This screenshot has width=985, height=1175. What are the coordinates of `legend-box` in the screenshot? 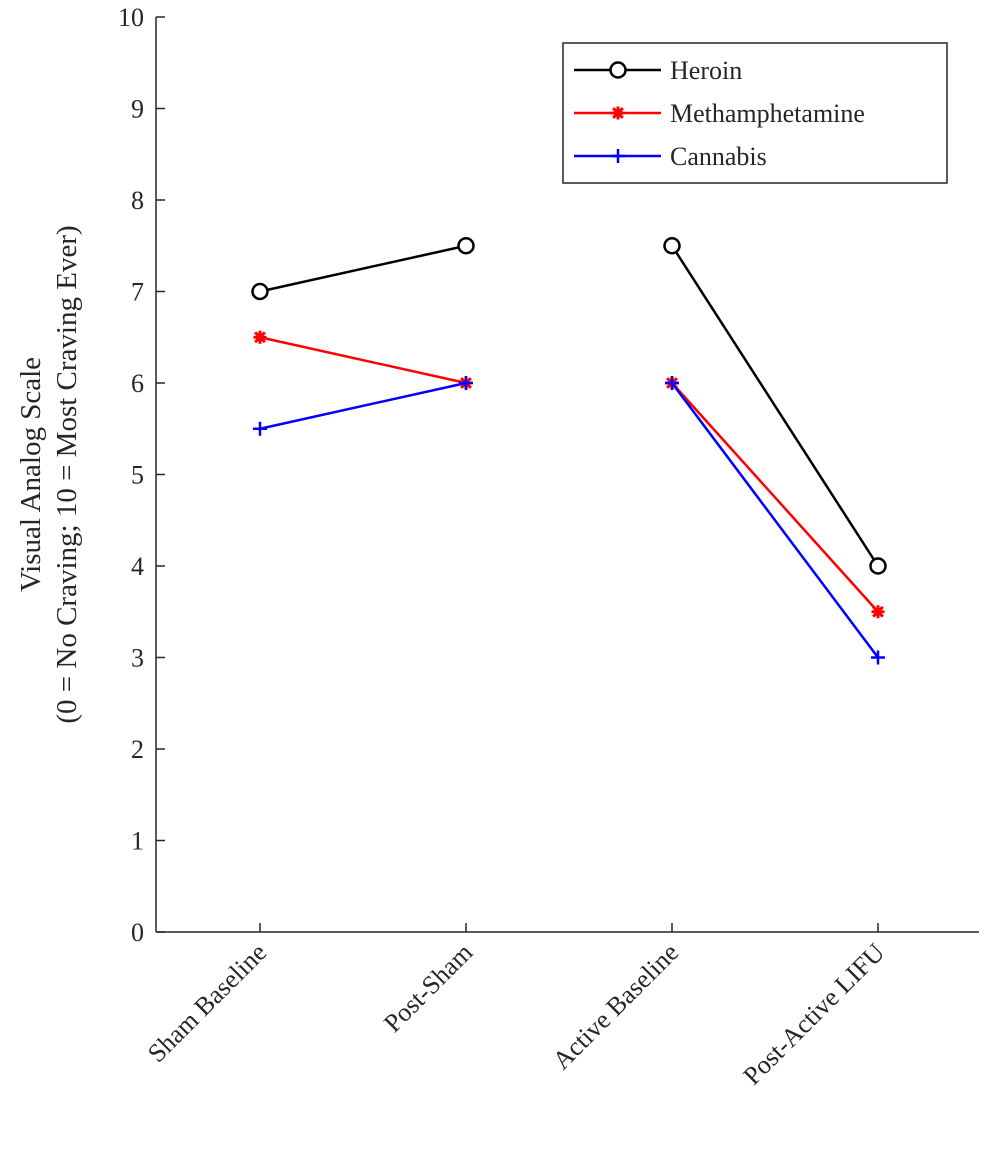 It's located at (755, 113).